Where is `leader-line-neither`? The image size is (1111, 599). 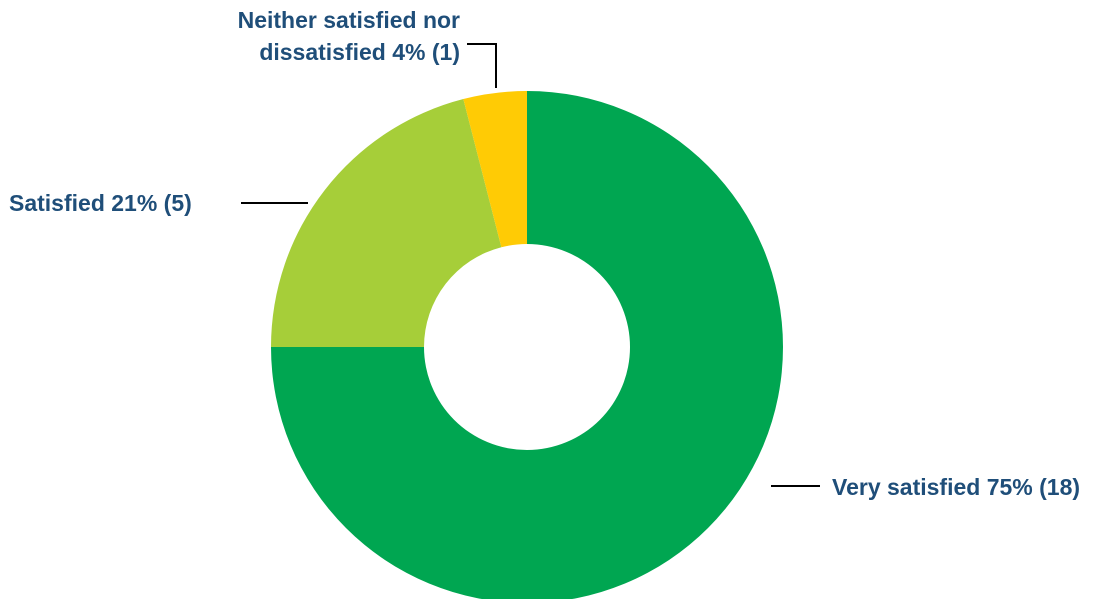
leader-line-neither is located at coordinates (482, 65).